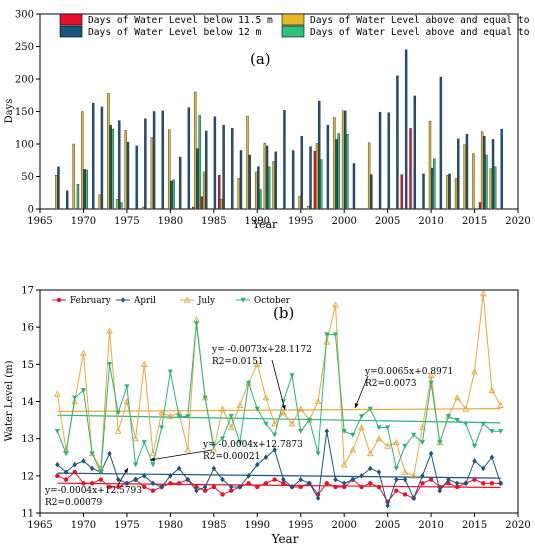 The width and height of the screenshot is (535, 550). I want to click on panel-b-legend: February April July October, so click(171, 301).